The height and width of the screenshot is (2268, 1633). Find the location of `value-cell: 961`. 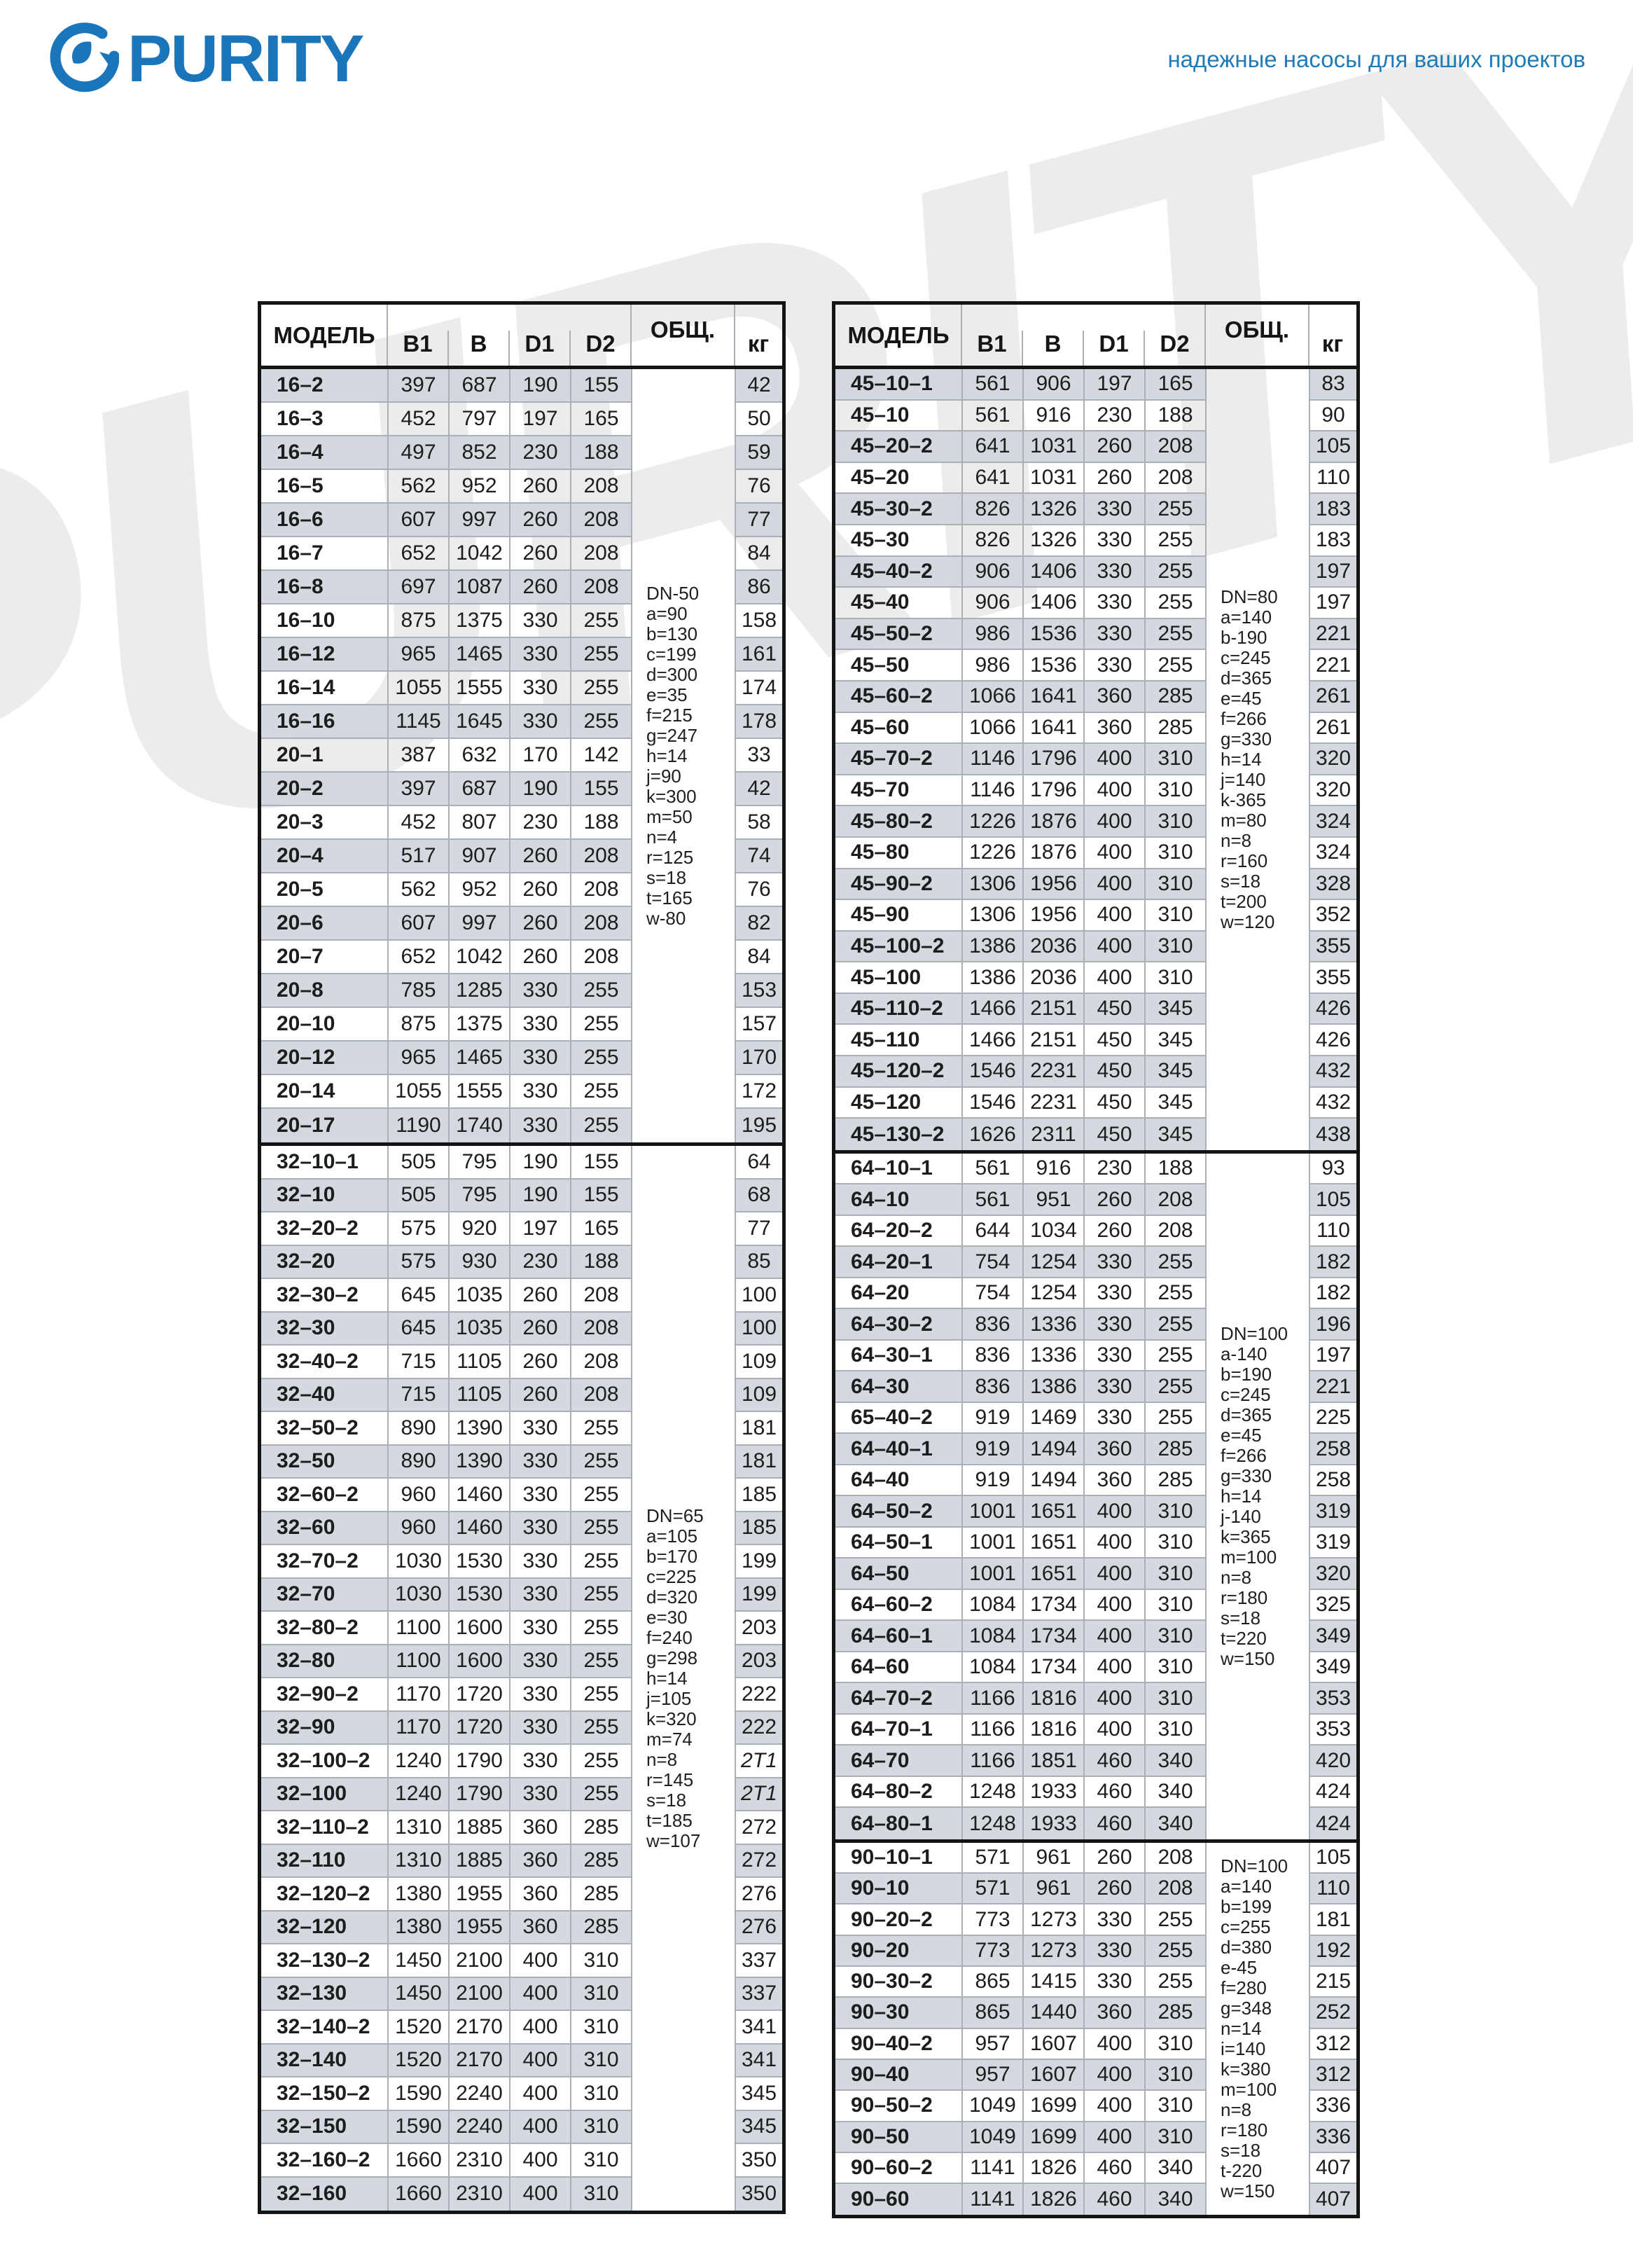

value-cell: 961 is located at coordinates (1052, 1889).